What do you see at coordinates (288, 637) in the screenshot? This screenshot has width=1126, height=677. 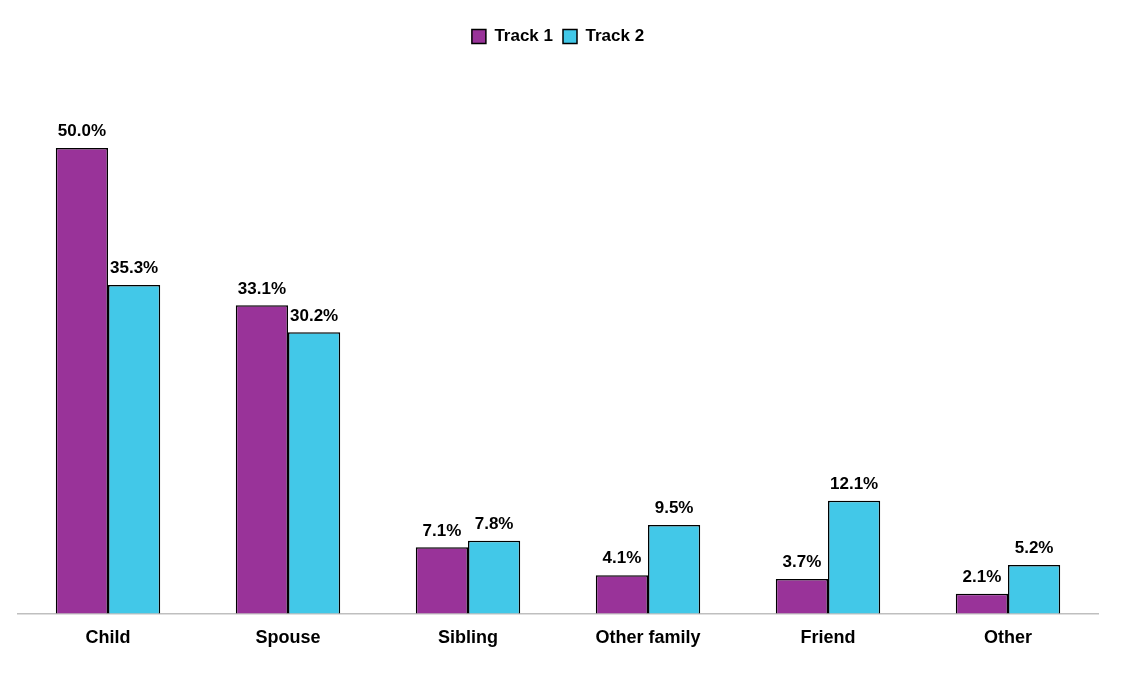 I see `x-tick-label: Spouse` at bounding box center [288, 637].